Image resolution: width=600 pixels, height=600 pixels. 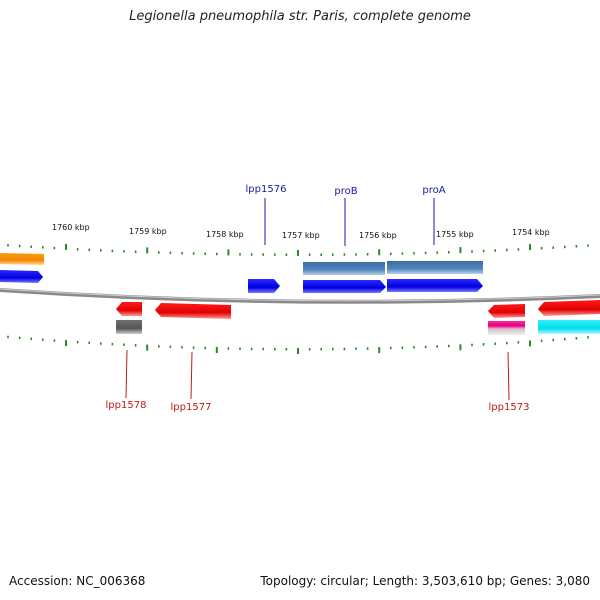 What do you see at coordinates (569, 308) in the screenshot?
I see `gene-red-reverse-right` at bounding box center [569, 308].